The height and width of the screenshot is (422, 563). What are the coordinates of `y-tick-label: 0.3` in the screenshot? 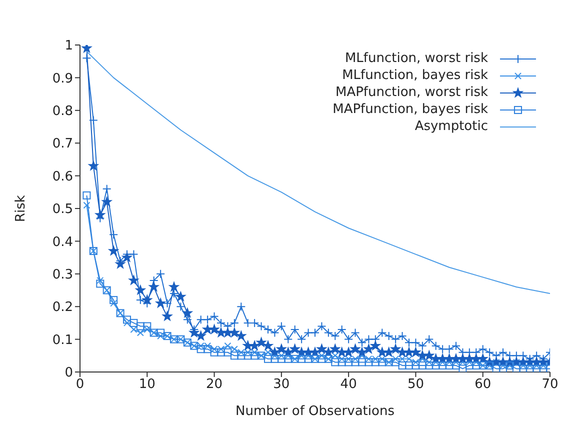 It's located at (62, 275).